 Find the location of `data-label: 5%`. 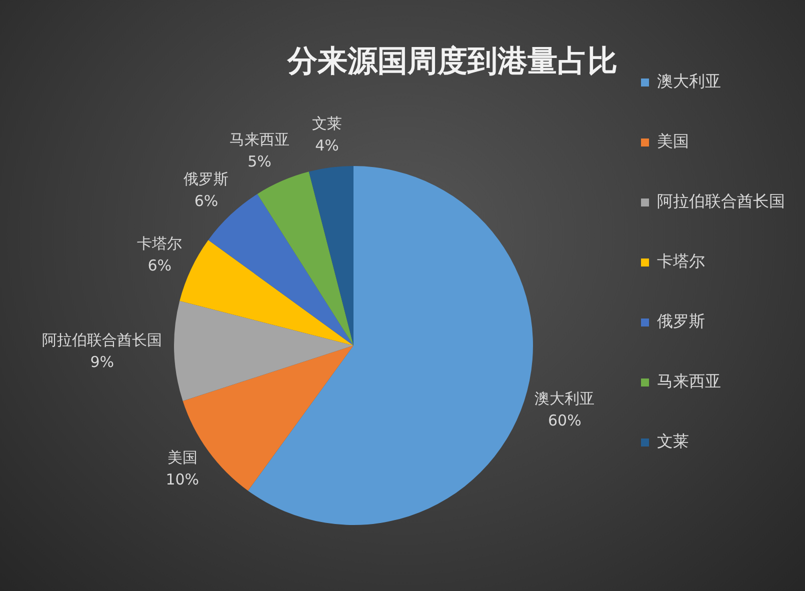

data-label: 5% is located at coordinates (260, 161).